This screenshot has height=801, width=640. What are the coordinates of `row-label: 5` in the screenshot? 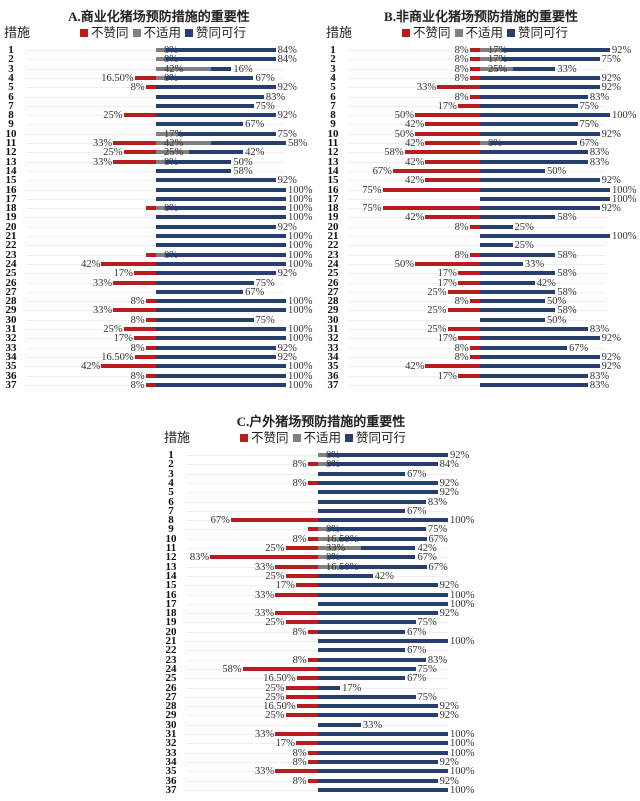 It's located at (333, 87).